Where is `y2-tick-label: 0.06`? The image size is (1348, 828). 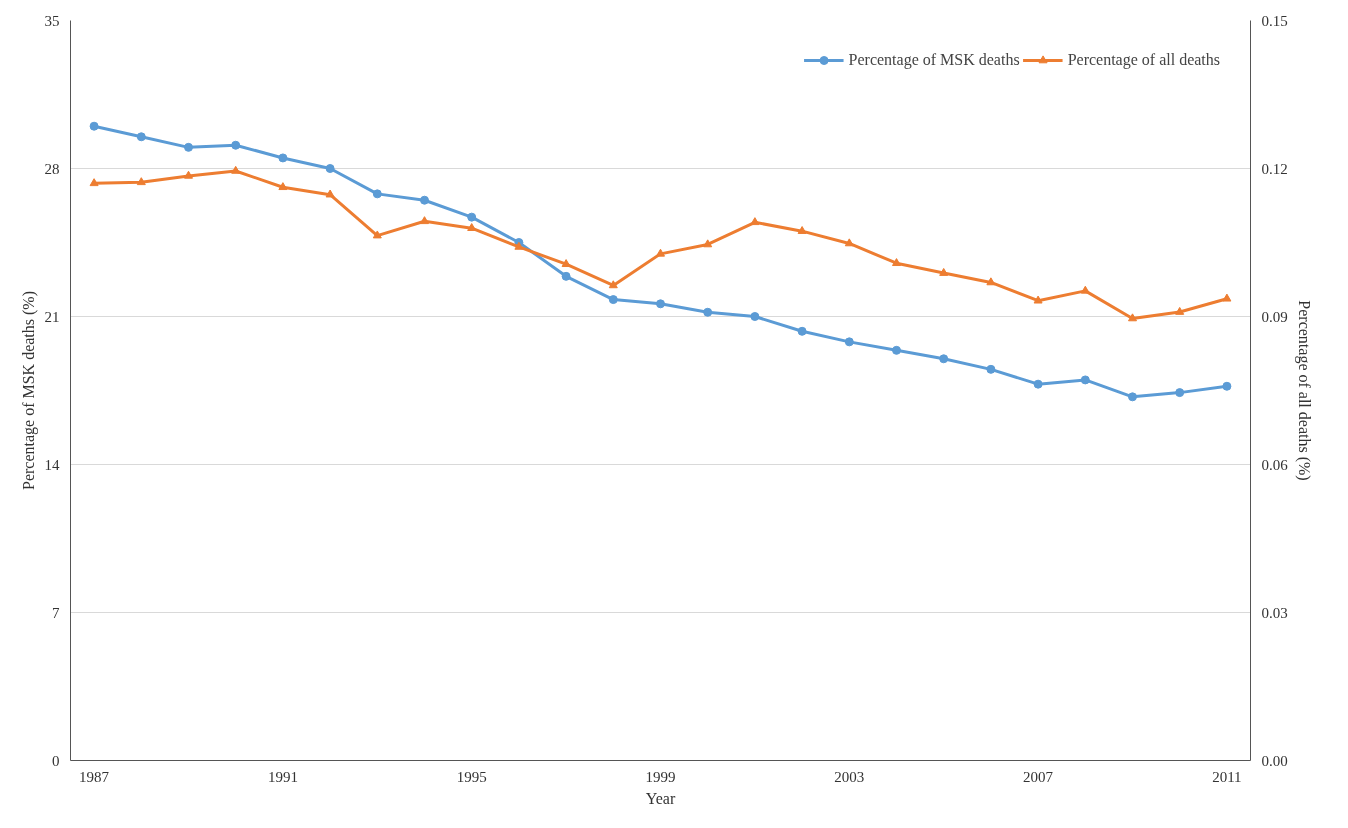 y2-tick-label: 0.06 is located at coordinates (1275, 464).